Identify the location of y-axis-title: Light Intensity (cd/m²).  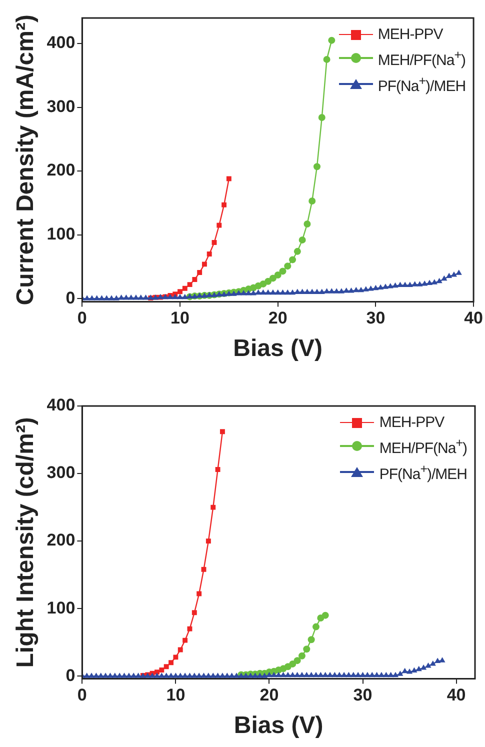
(26, 542).